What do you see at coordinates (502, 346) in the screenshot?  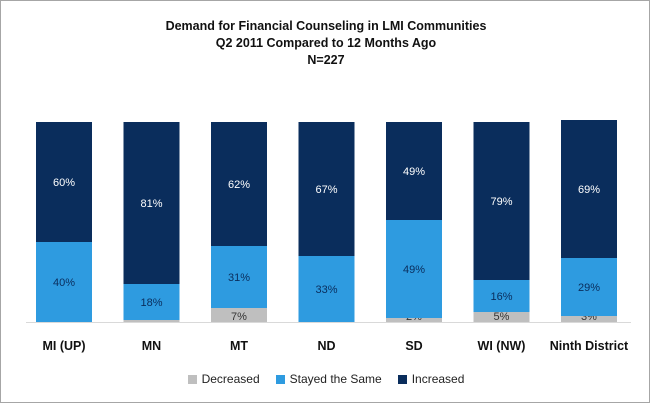 I see `category-label: WI (NW)` at bounding box center [502, 346].